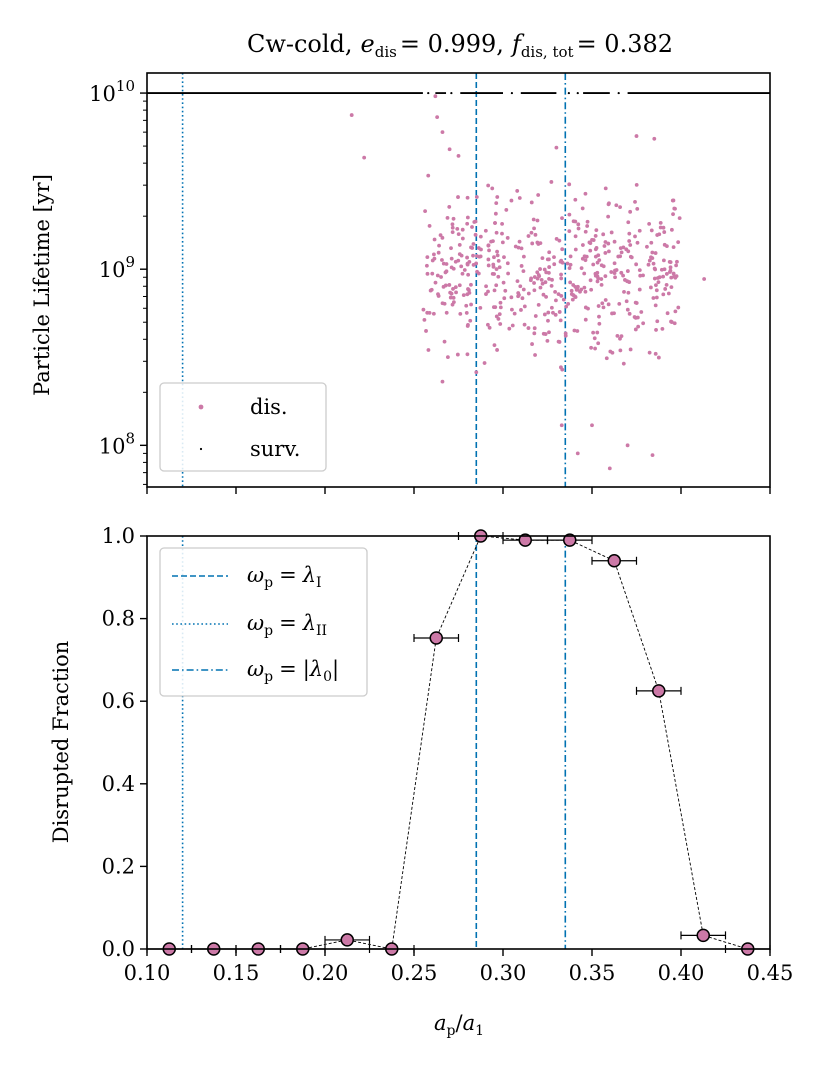  I want to click on survived-points, so click(458, 93).